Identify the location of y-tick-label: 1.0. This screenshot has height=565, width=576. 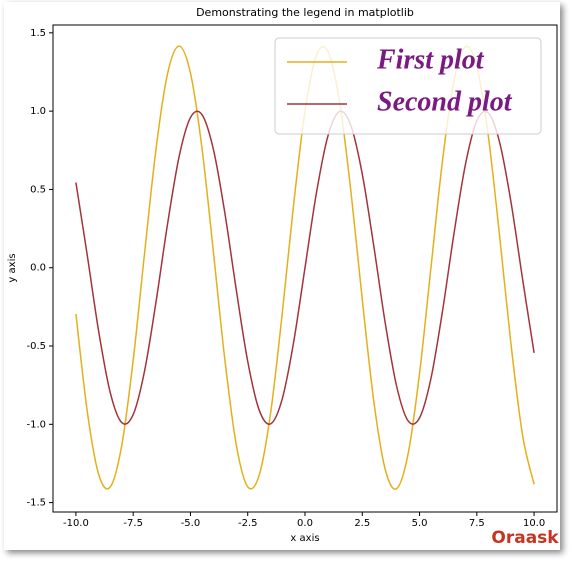
(38, 111).